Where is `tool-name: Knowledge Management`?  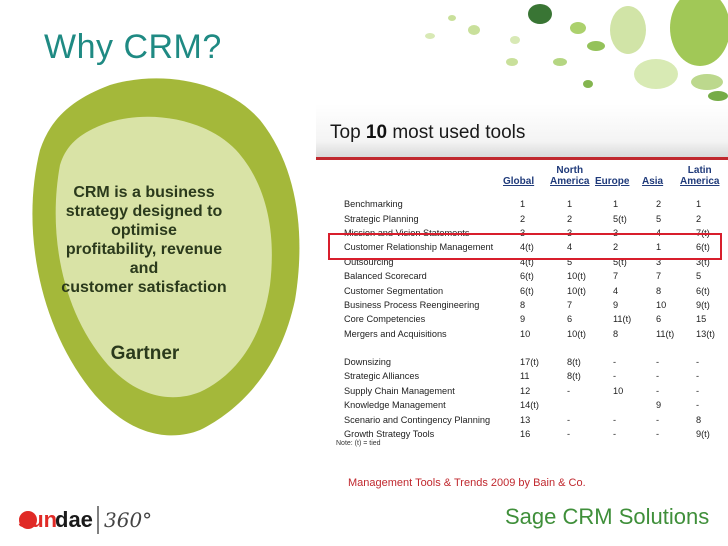
tool-name: Knowledge Management is located at coordinates (395, 405).